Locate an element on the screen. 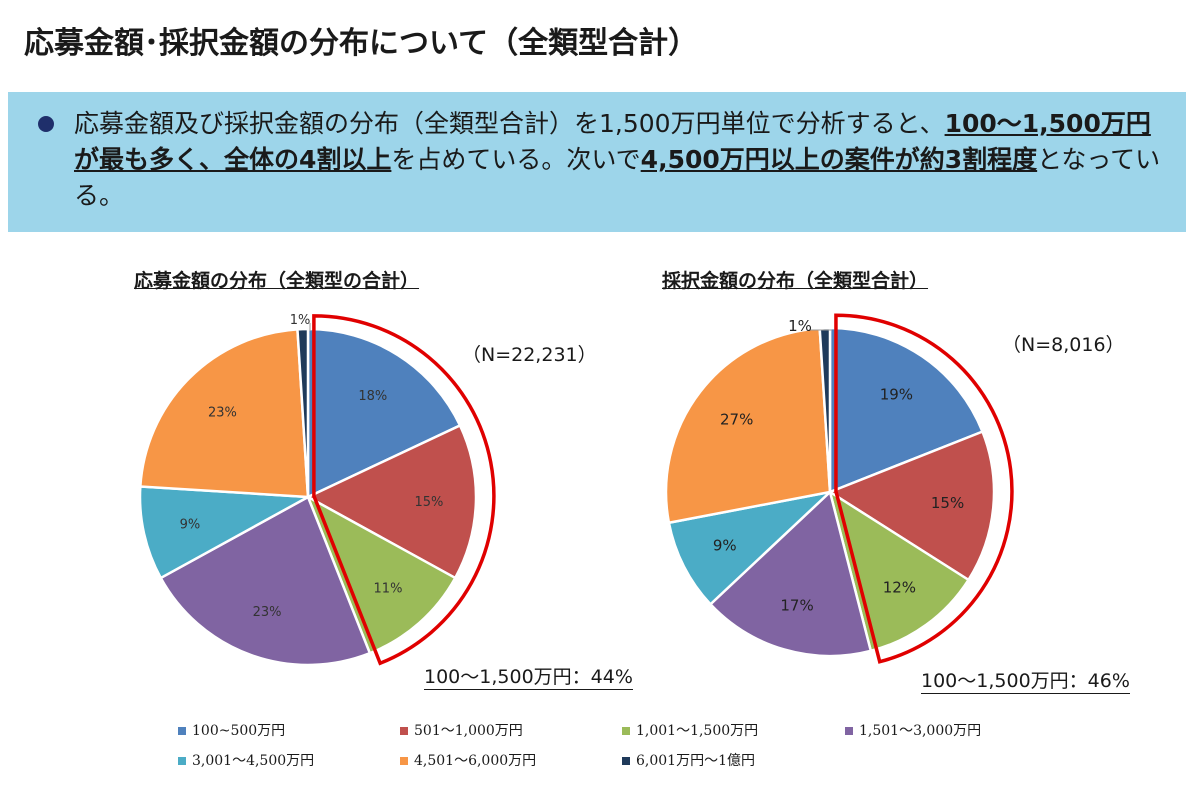 This screenshot has height=796, width=1193. legend-item: 501～1,000万円 is located at coordinates (461, 730).